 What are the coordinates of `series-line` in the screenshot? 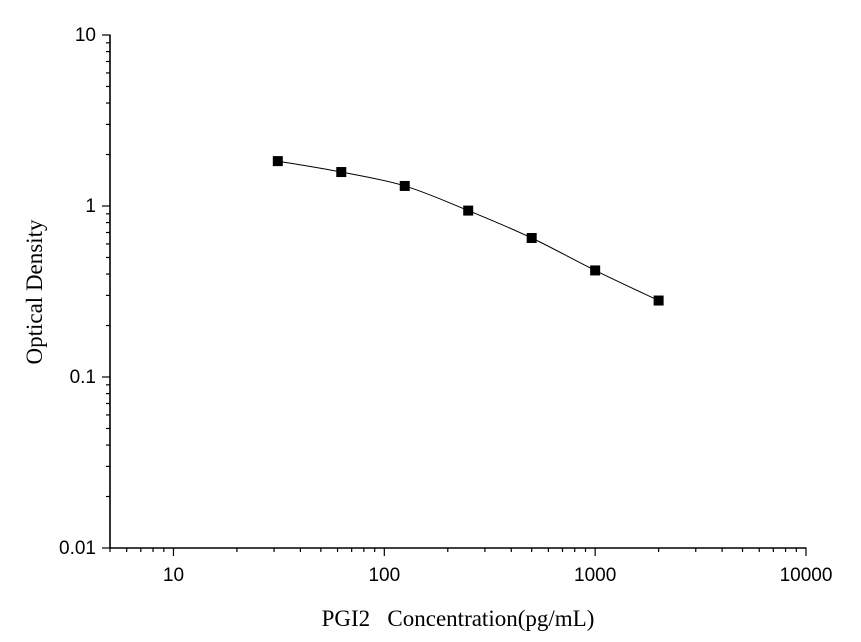 It's located at (468, 230).